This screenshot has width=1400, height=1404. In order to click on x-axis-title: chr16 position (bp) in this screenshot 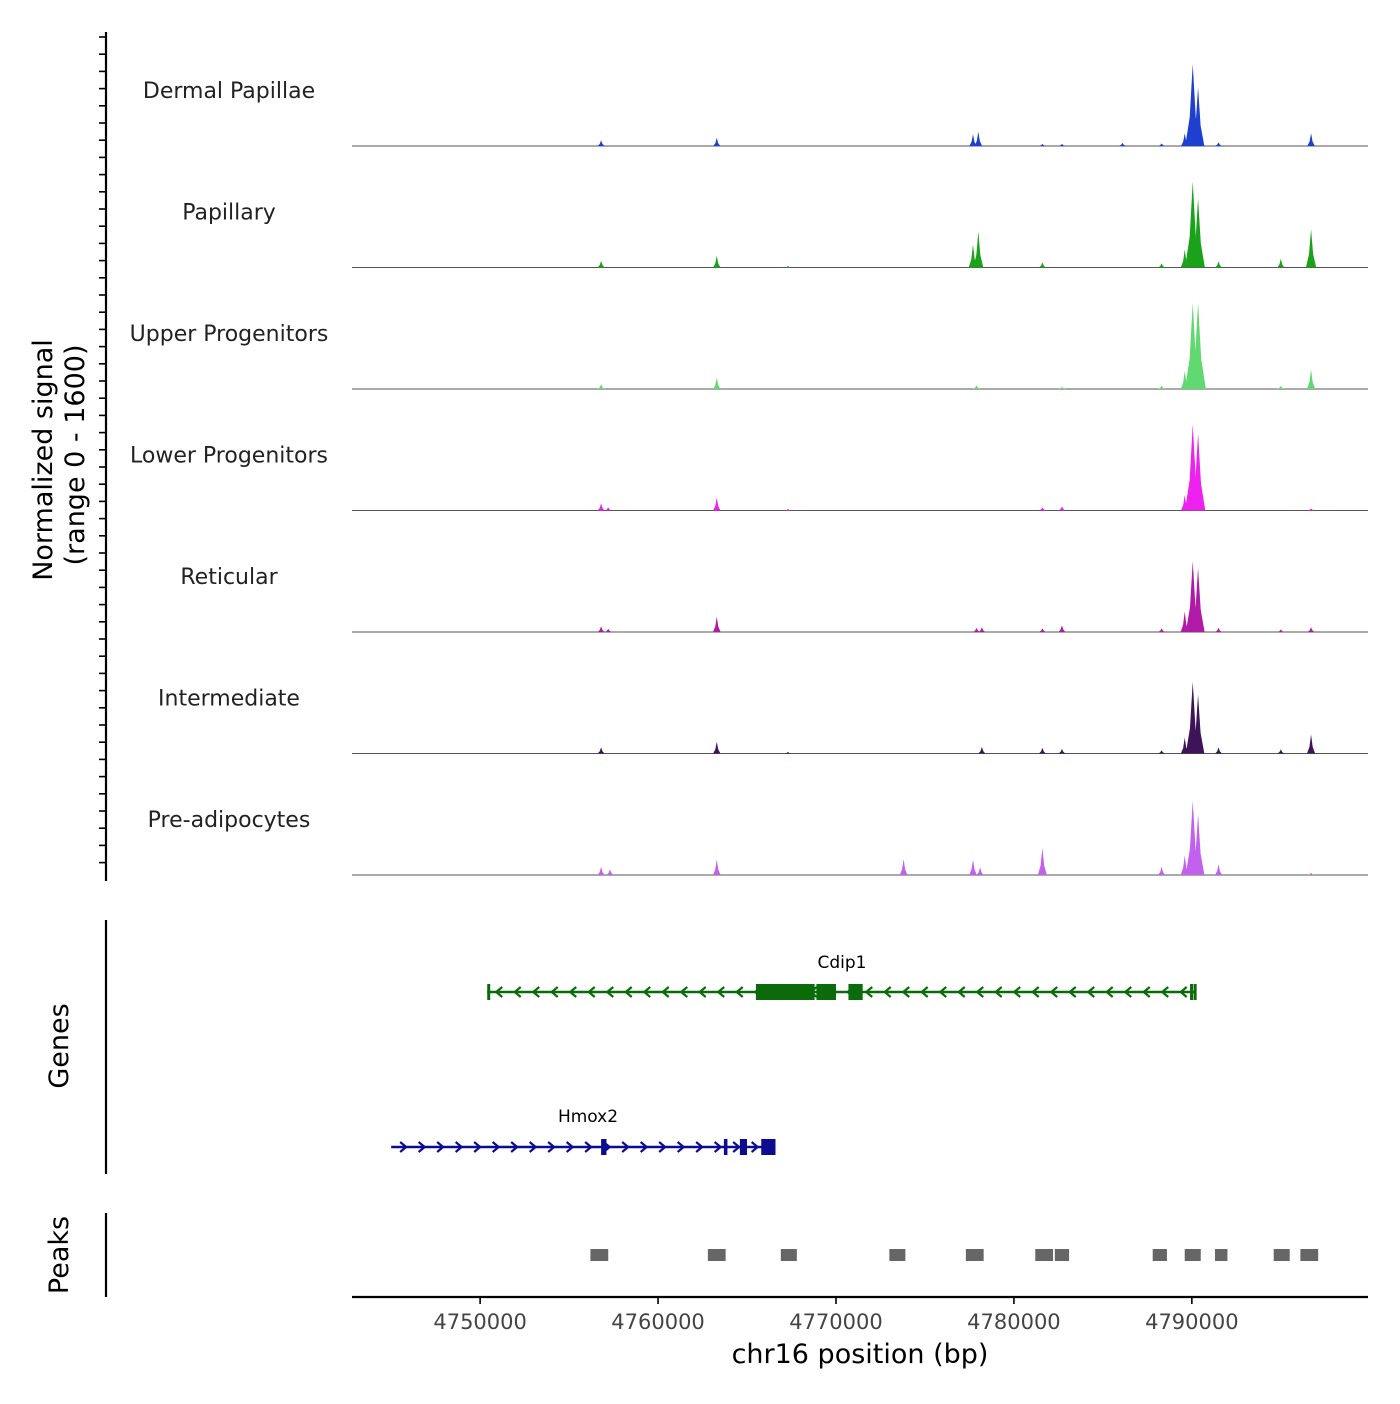, I will do `click(860, 1354)`.